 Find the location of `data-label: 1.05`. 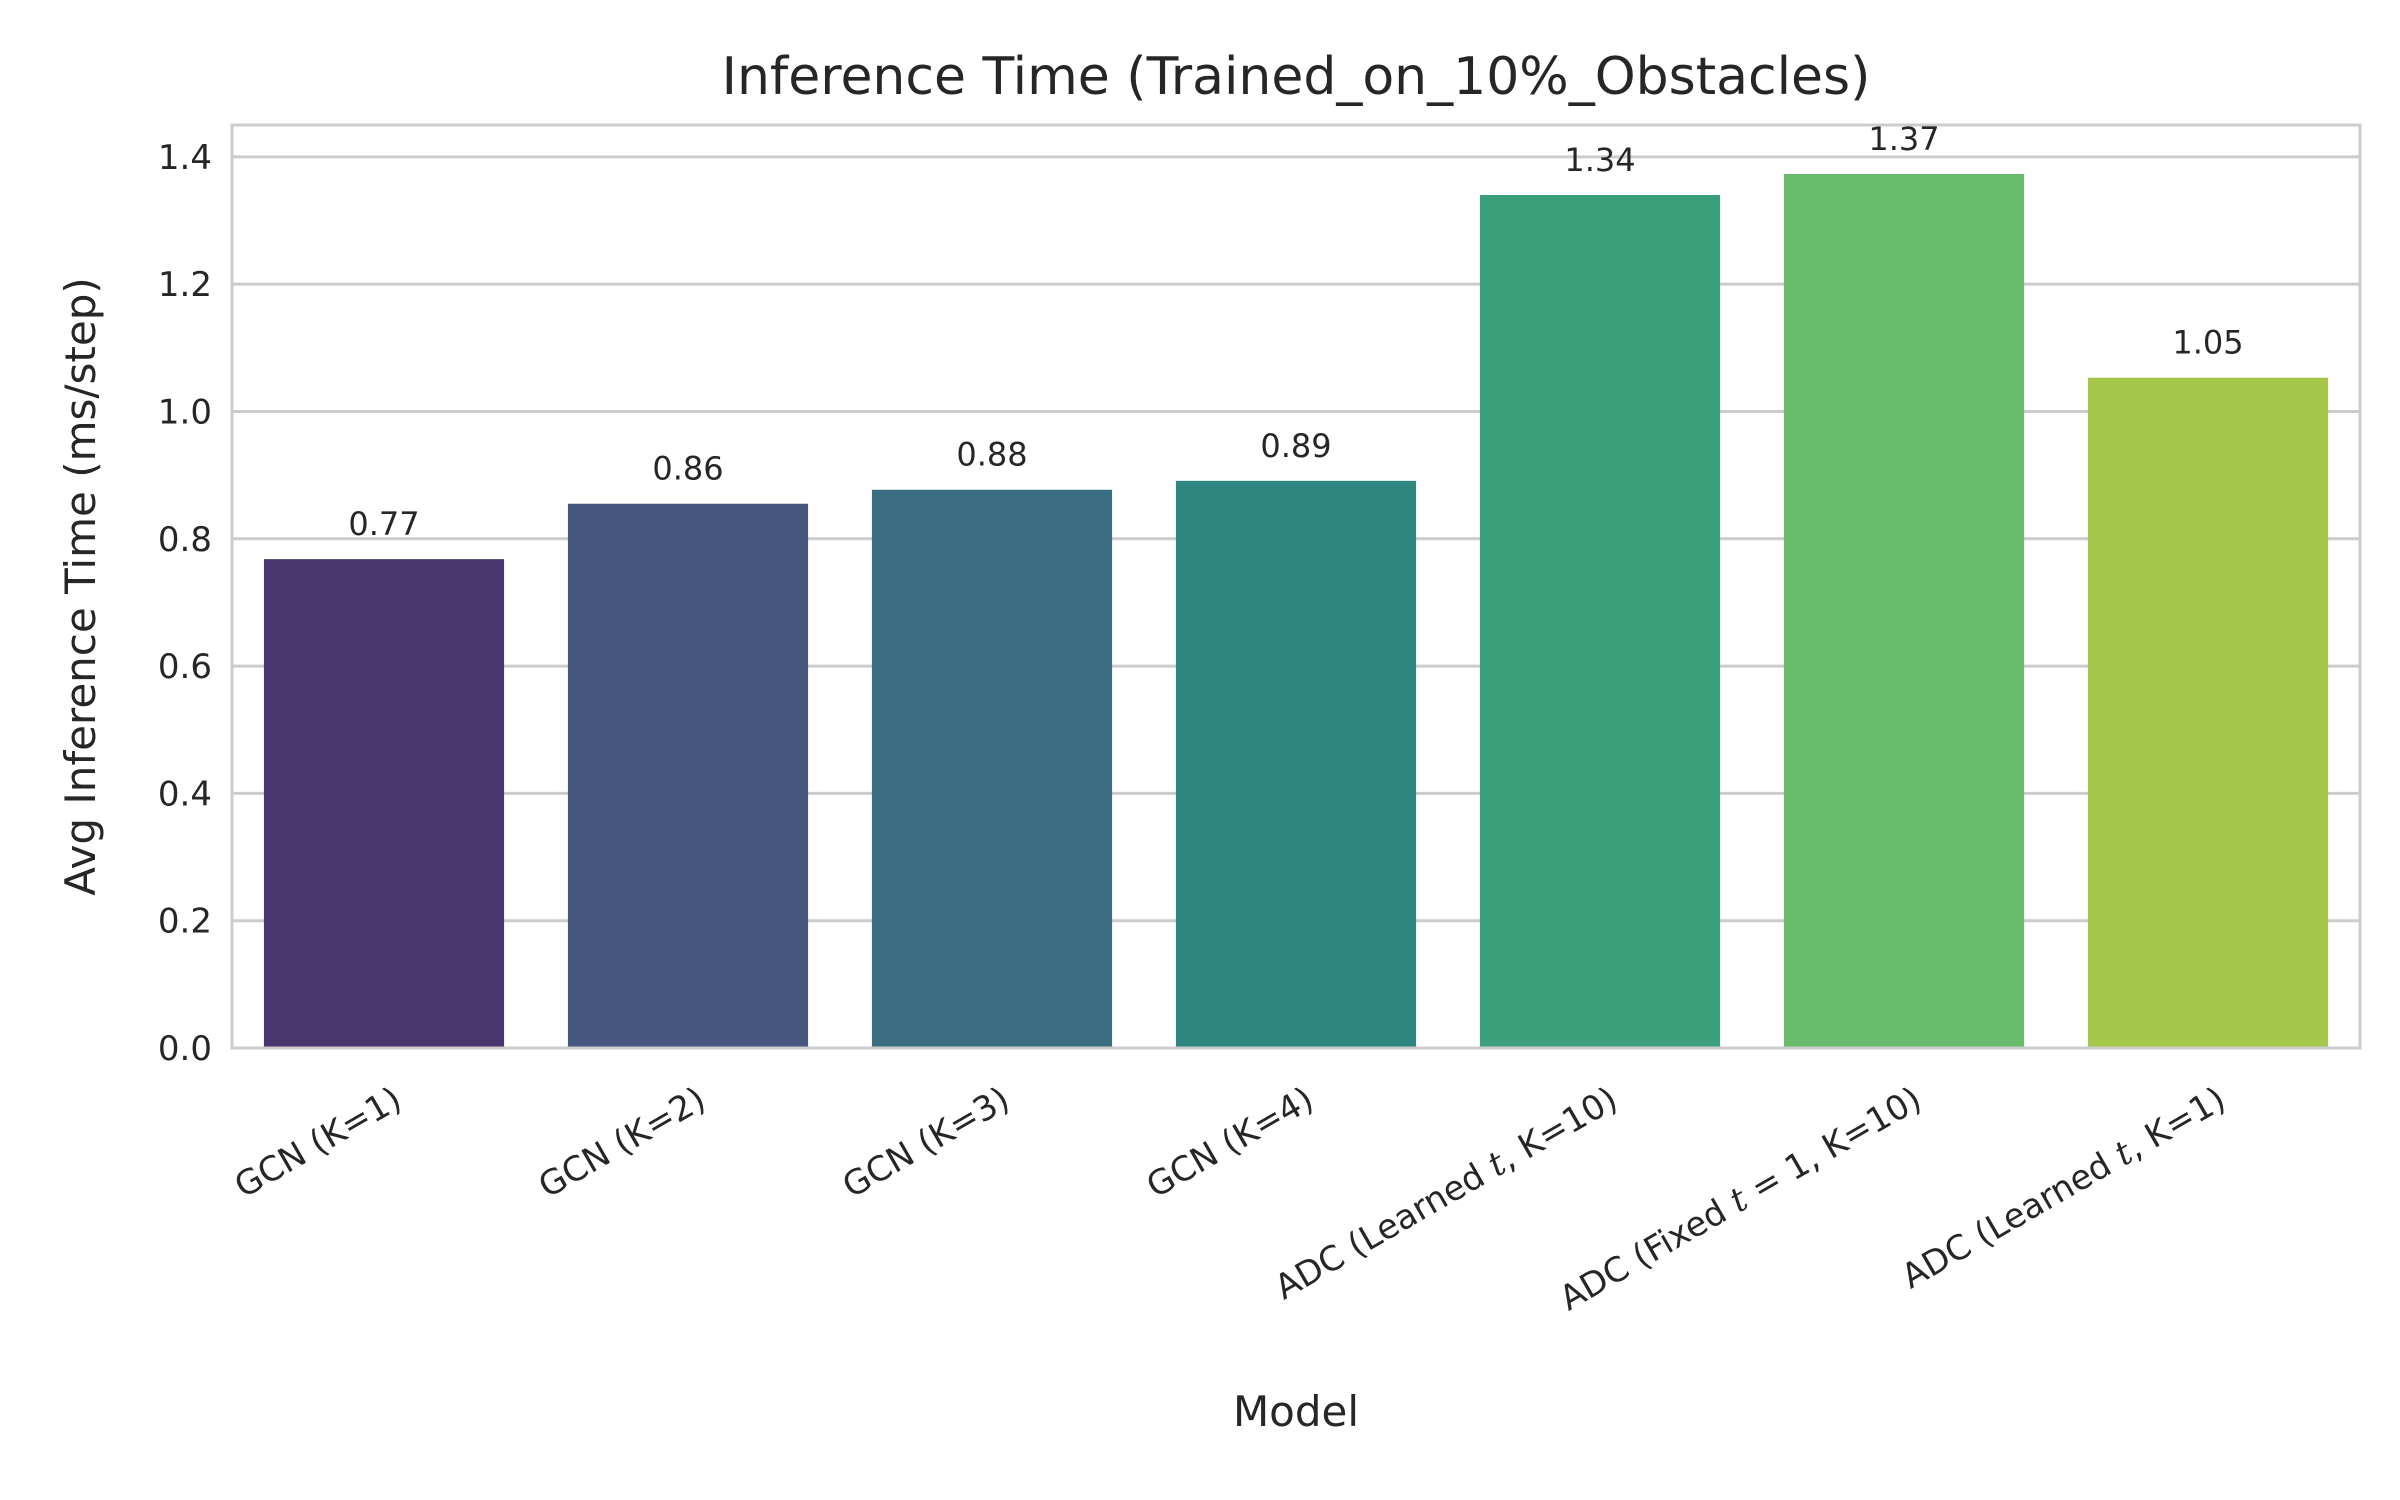

data-label: 1.05 is located at coordinates (2207, 343).